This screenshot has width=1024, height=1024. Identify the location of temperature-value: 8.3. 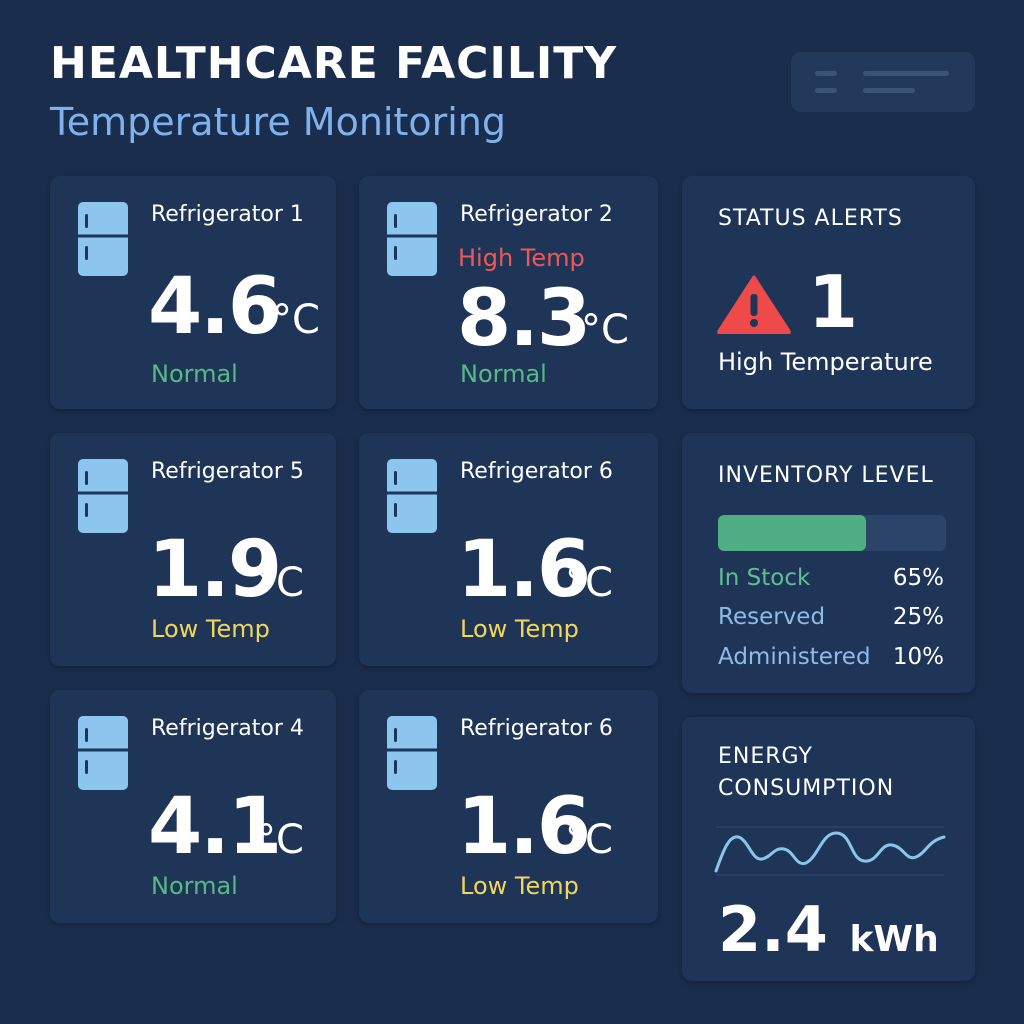
(524, 319).